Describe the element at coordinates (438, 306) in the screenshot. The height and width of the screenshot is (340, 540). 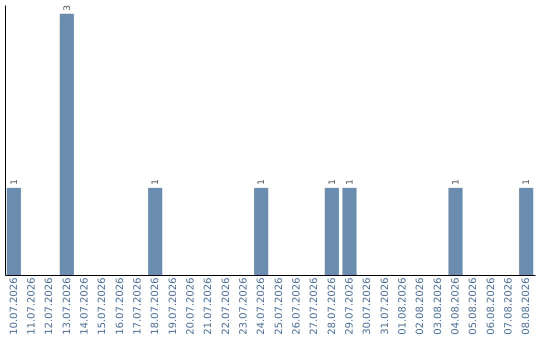
I see `x-tick-label: 03.08.2026` at that location.